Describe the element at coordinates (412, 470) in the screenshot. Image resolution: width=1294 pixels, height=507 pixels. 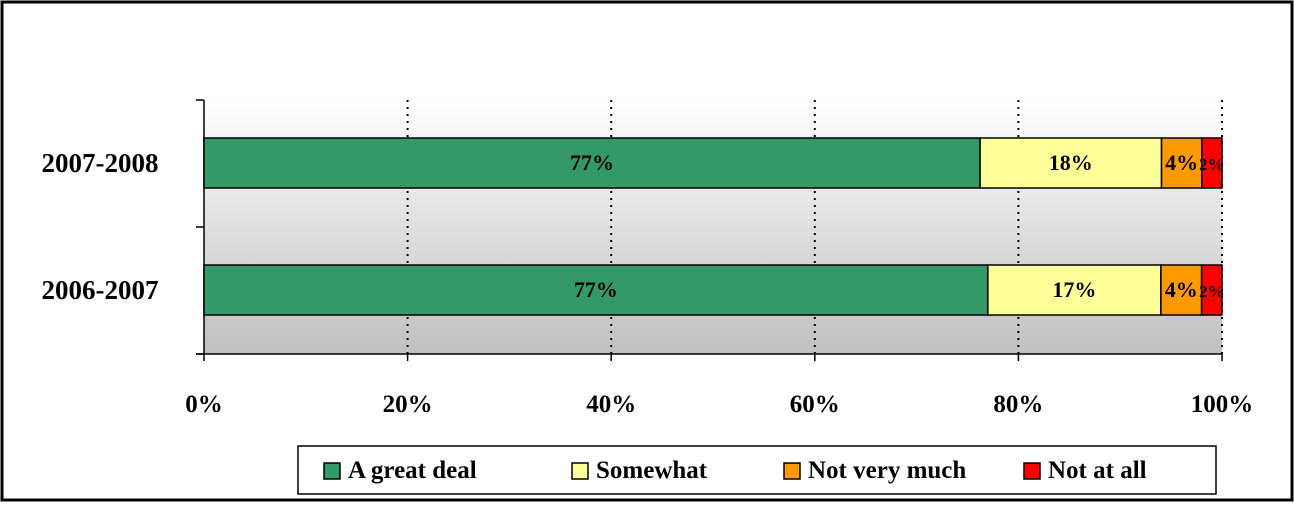
I see `legend-label: A great deal` at that location.